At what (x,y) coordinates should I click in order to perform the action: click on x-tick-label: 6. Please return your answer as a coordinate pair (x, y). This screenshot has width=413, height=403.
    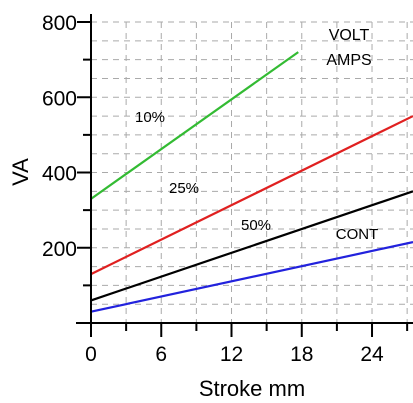
    Looking at the image, I should click on (161, 354).